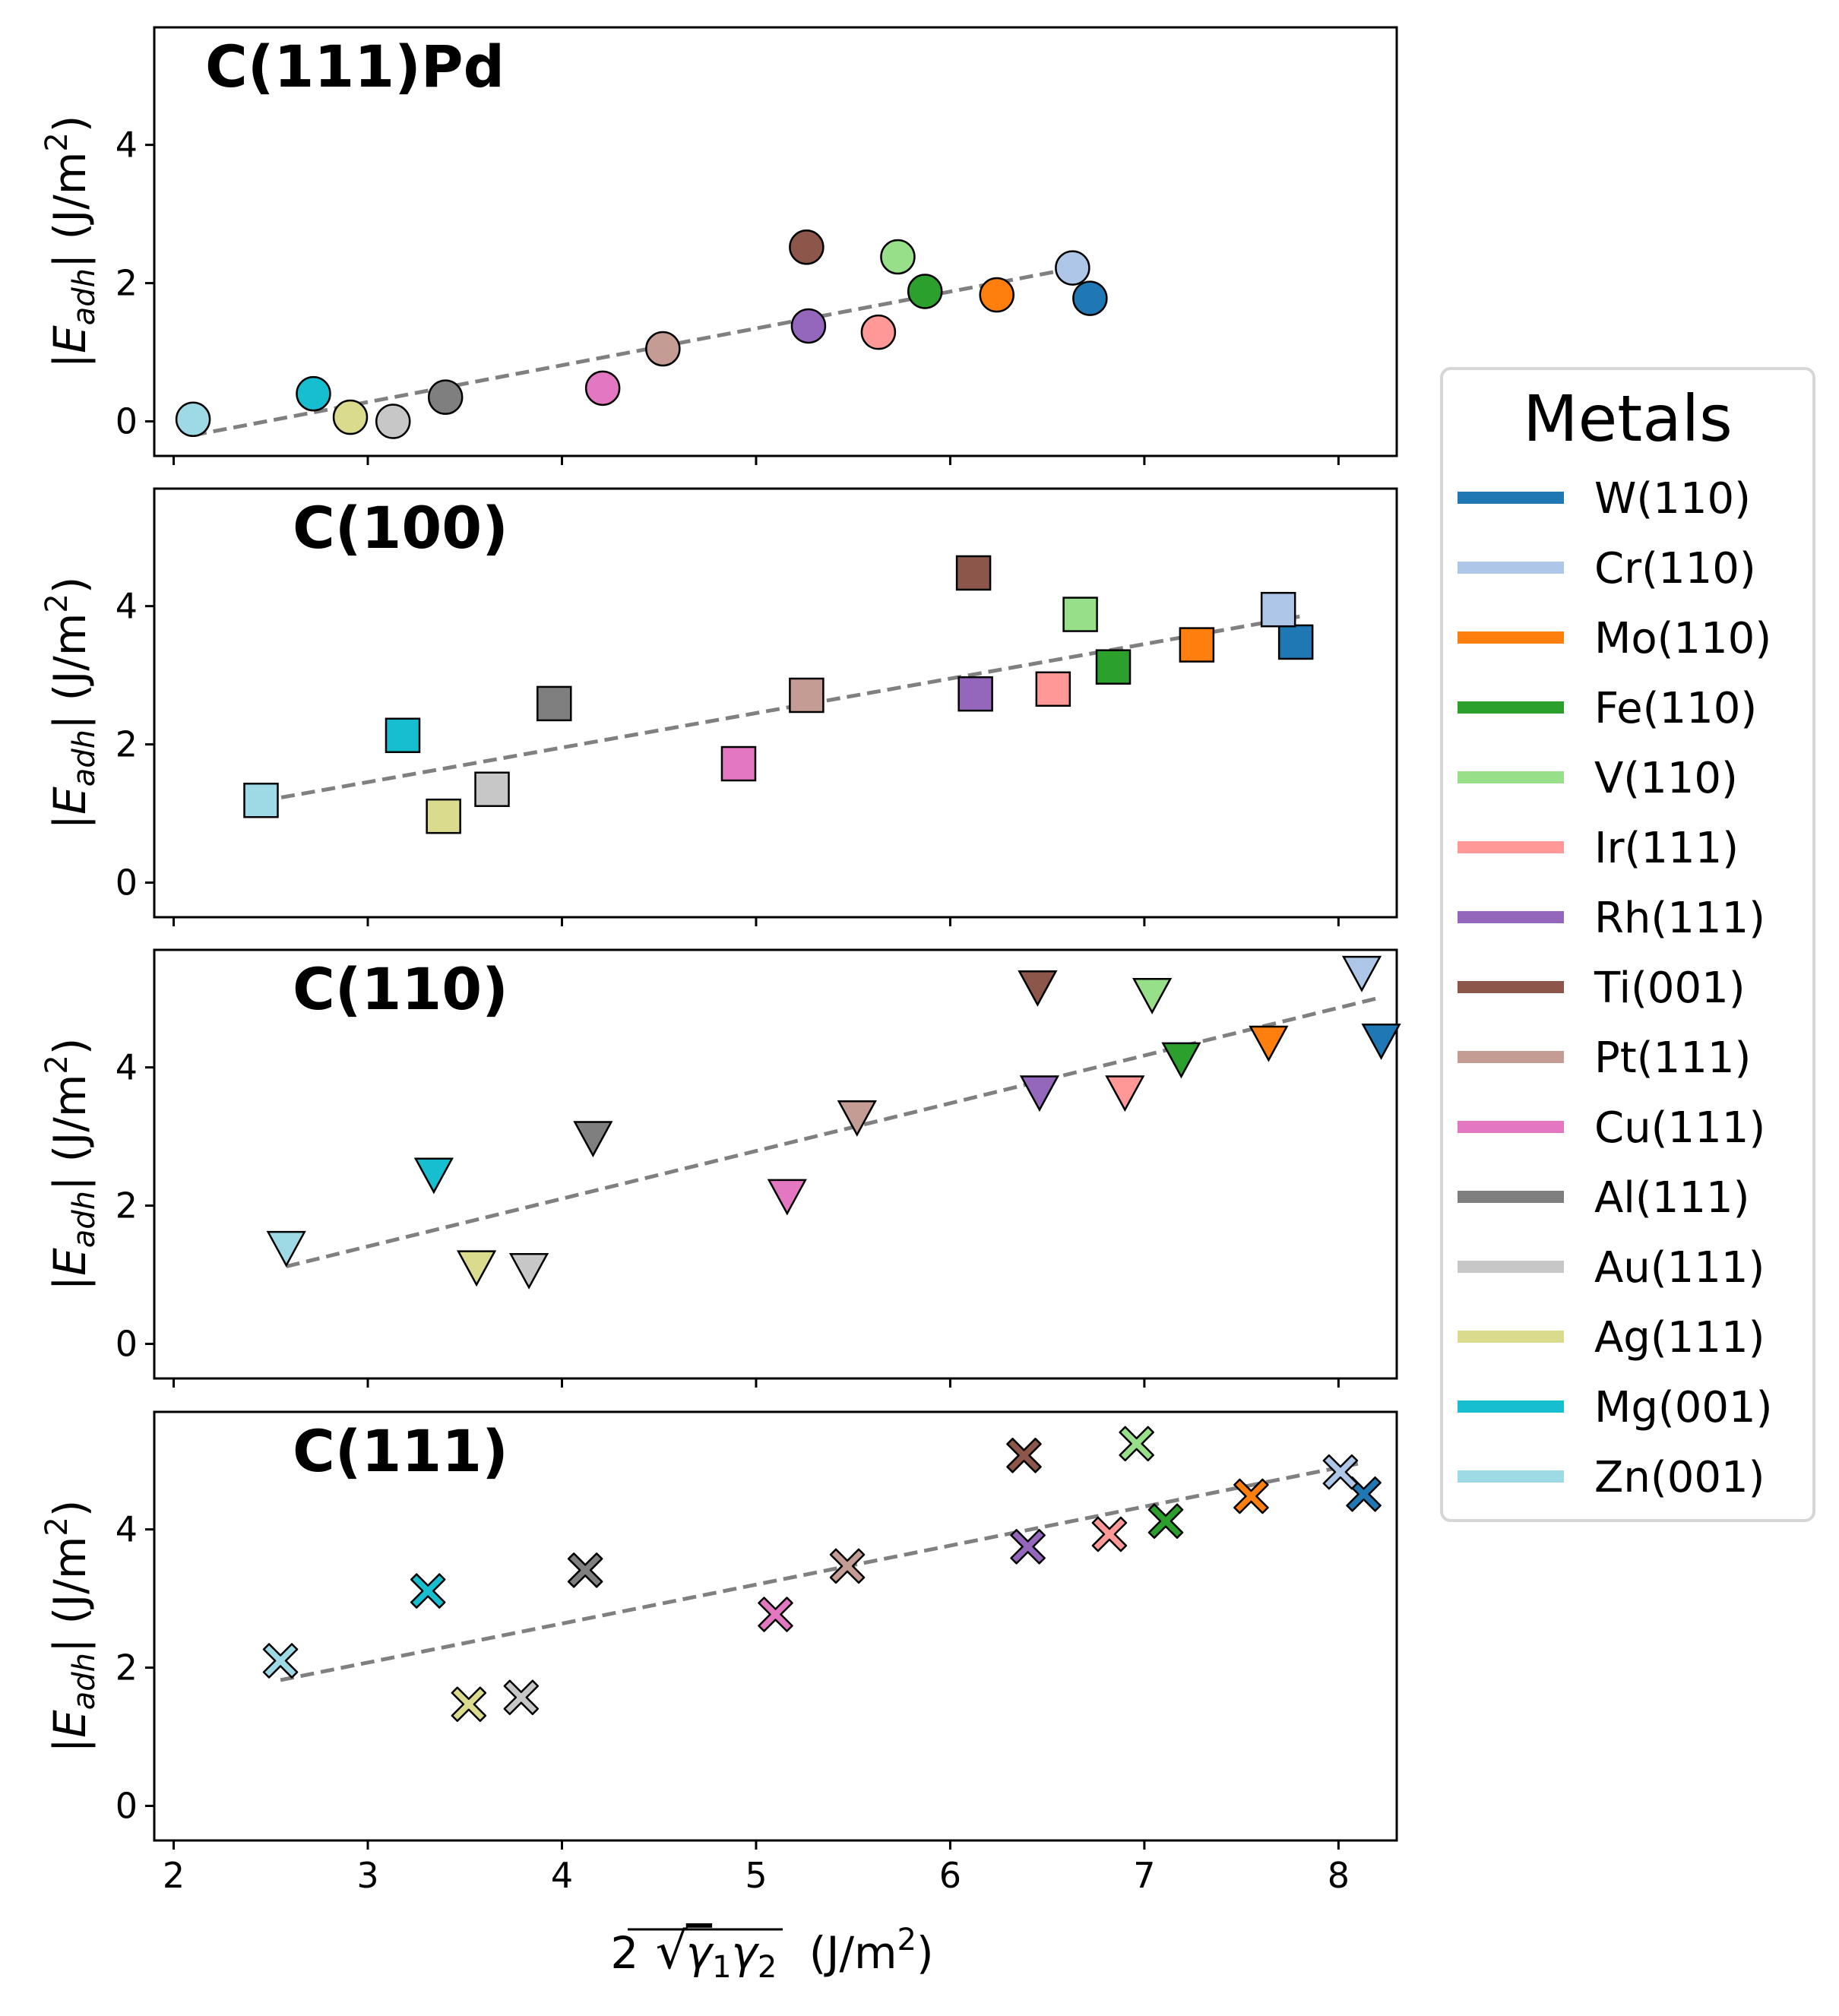  Describe the element at coordinates (1680, 919) in the screenshot. I see `legend-entry-label: Rh(111)` at that location.